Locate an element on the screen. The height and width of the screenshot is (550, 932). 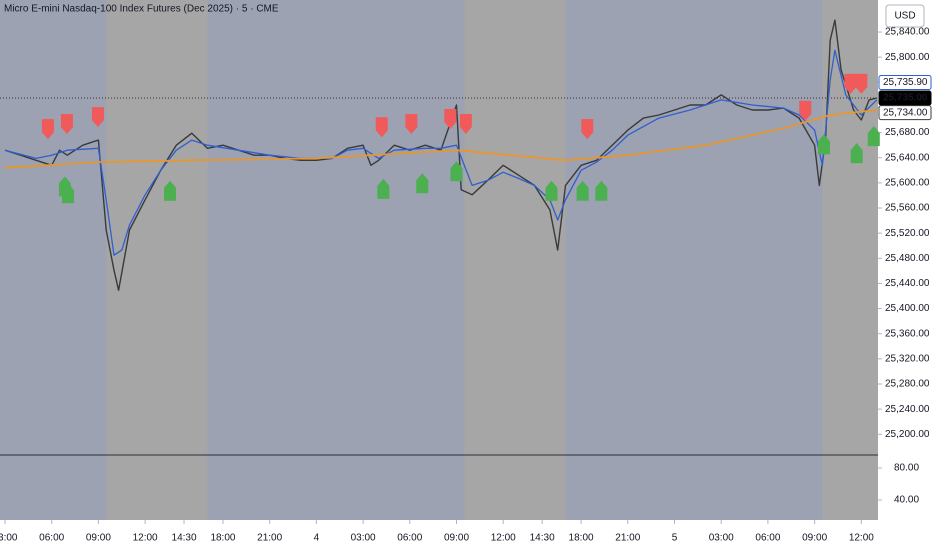
y-tick-label: 25,560.00 is located at coordinates (907, 208).